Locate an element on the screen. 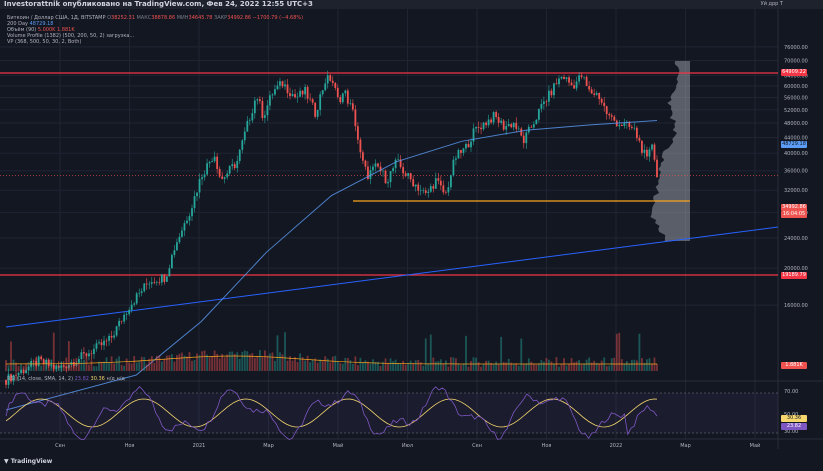 The image size is (823, 471). rsi-line is located at coordinates (331, 413).